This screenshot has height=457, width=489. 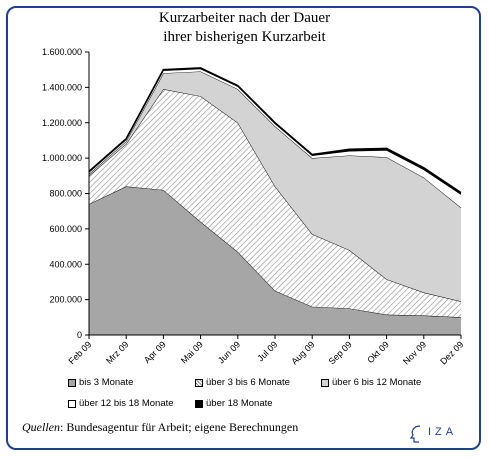 What do you see at coordinates (239, 403) in the screenshot?
I see `legend-label-18: über 18 Monate` at bounding box center [239, 403].